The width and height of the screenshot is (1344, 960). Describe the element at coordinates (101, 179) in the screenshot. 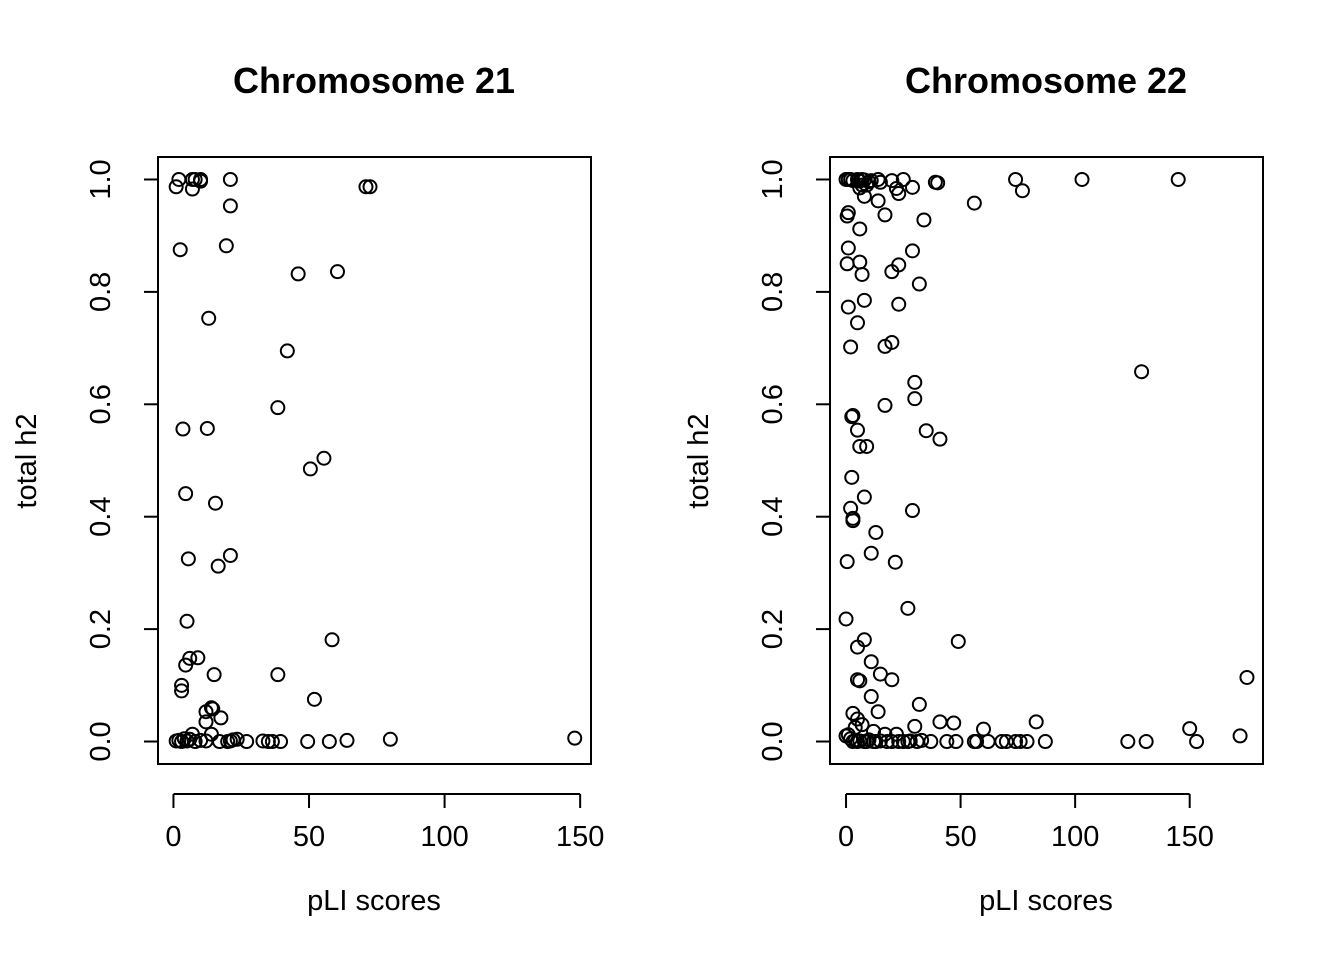

I see `y-tick-label: 1.0` at that location.